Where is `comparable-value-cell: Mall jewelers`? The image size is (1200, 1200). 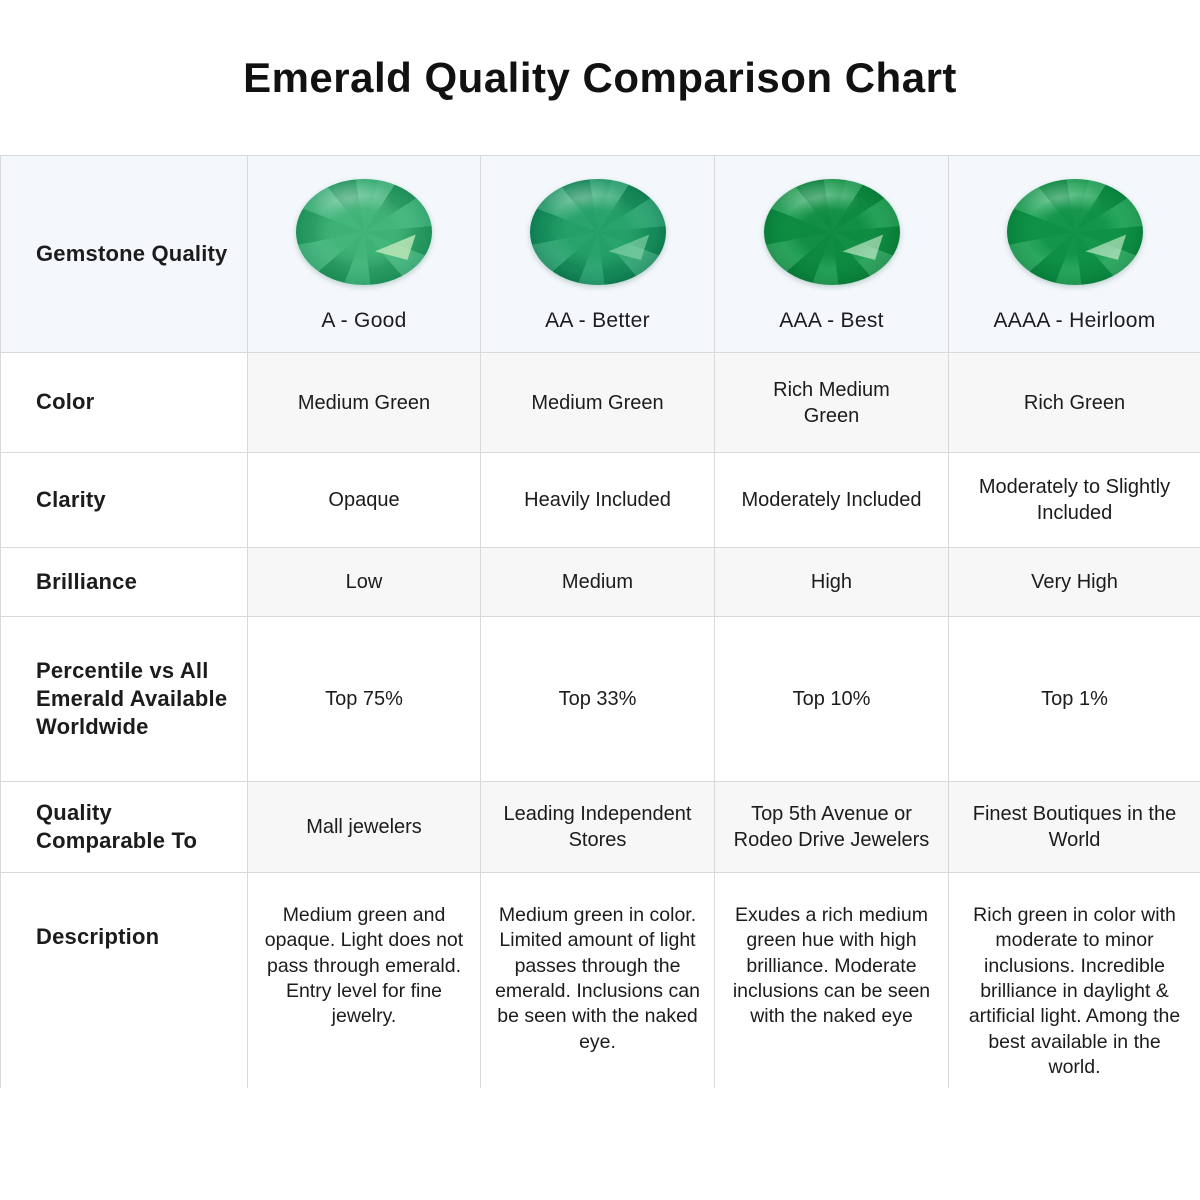
comparable-value-cell: Mall jewelers is located at coordinates (364, 827).